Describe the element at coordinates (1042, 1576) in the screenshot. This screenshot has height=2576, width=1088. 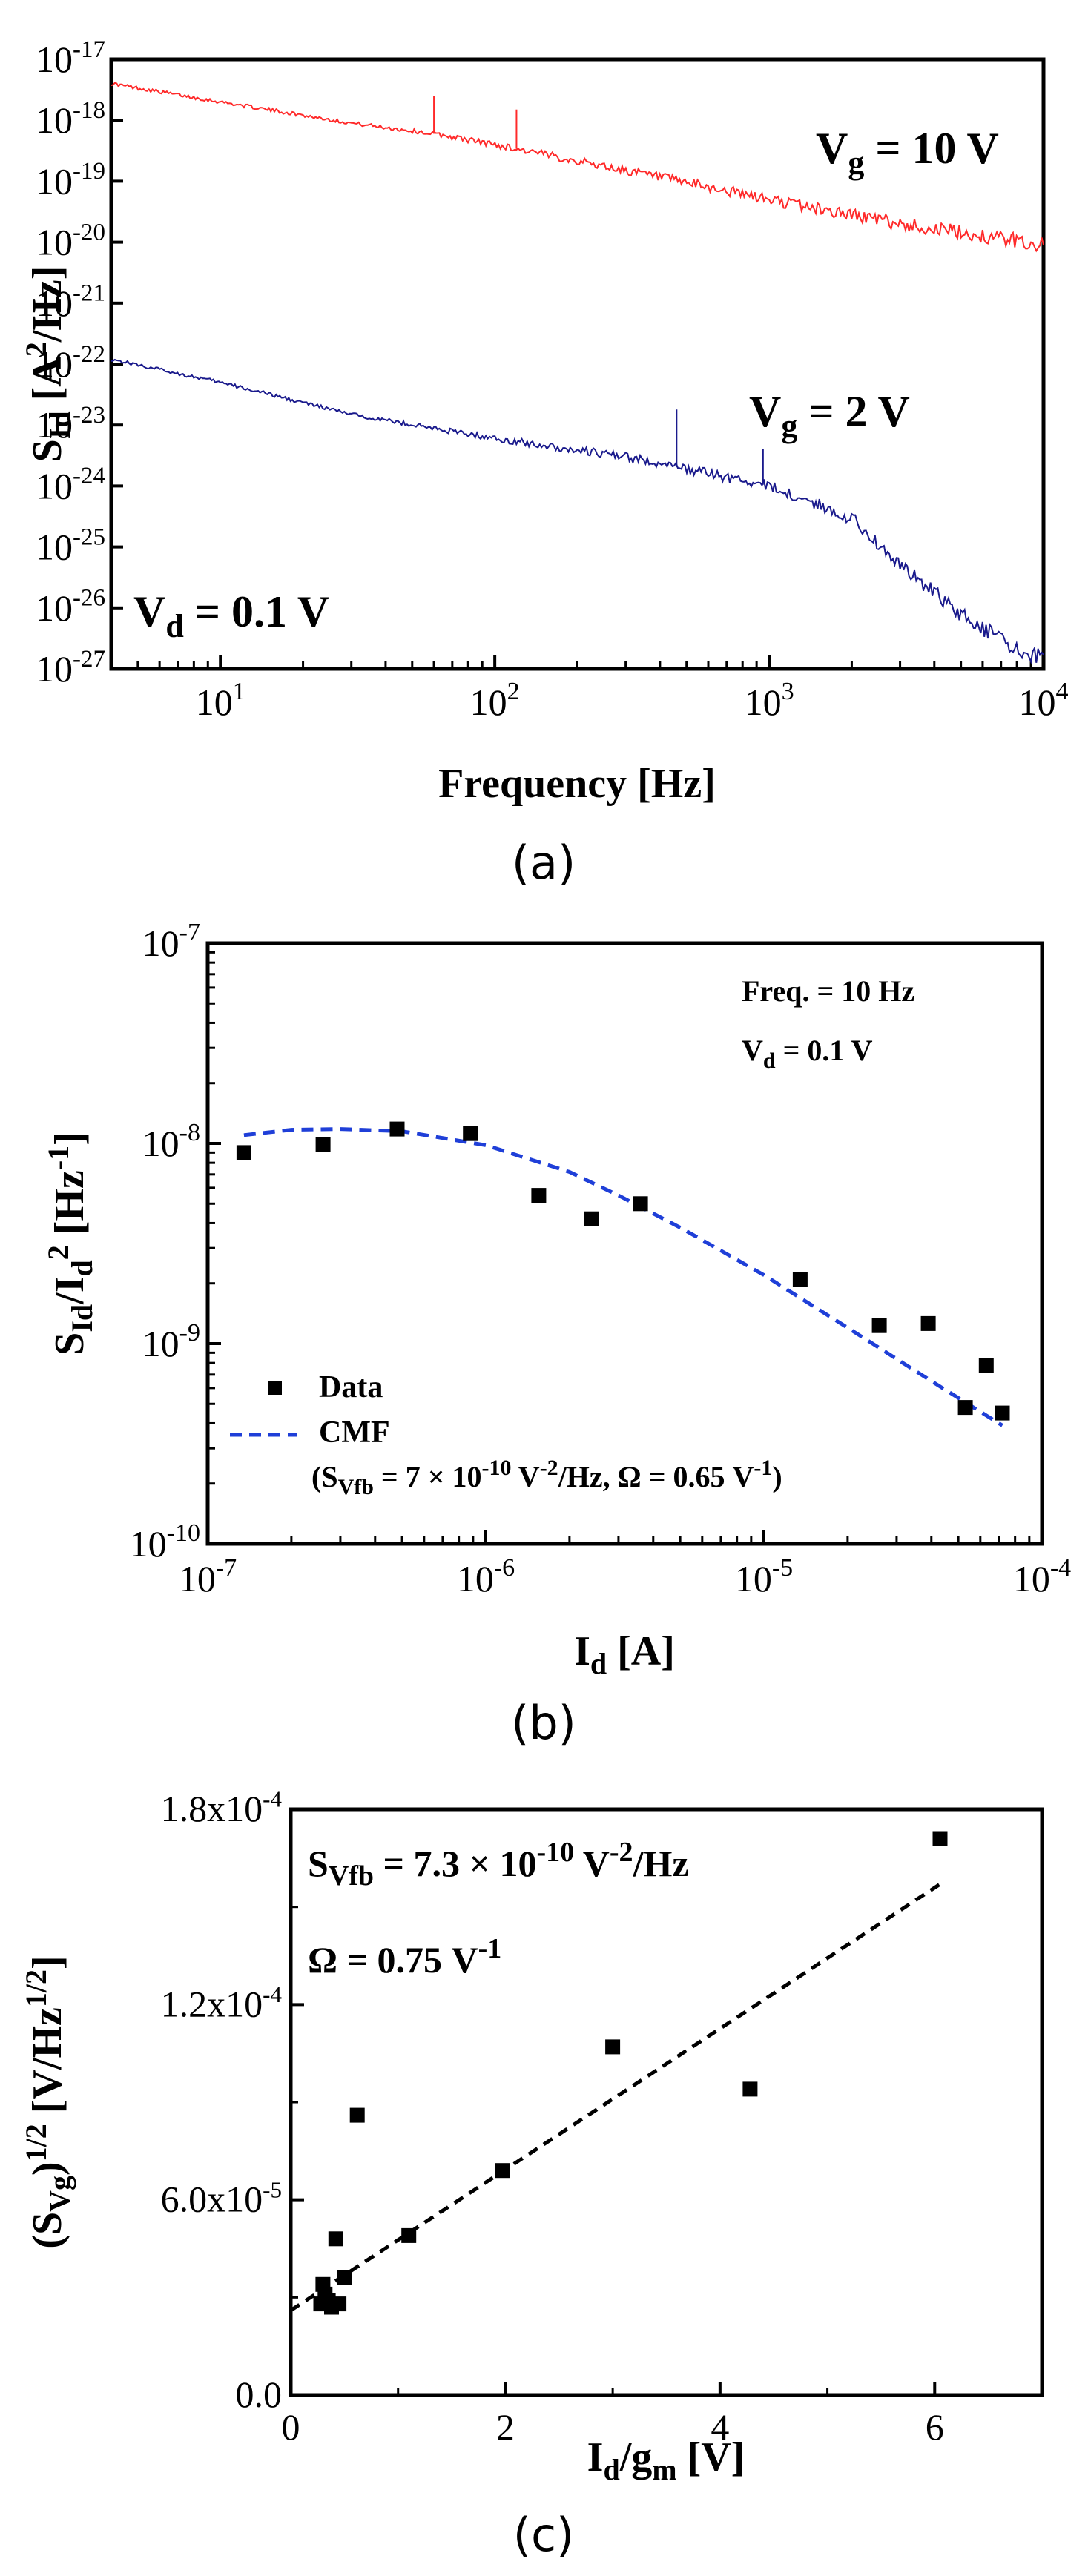
I see `b-x-tick-label: 10⁻⁴` at that location.